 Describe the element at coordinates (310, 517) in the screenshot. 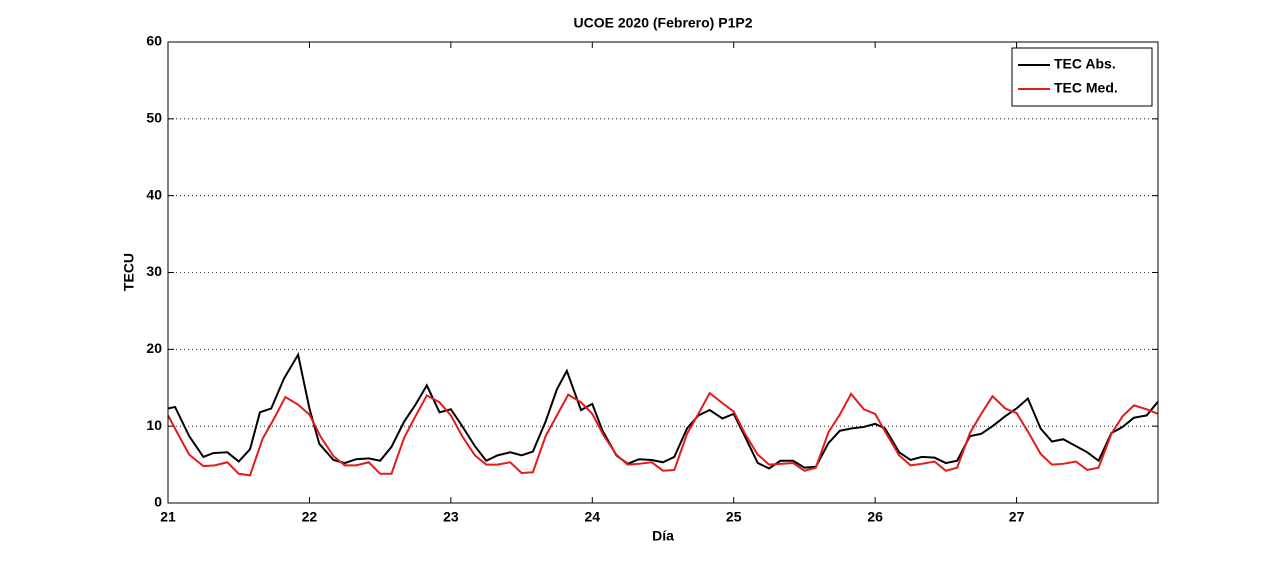

I see `x-tick-label: 22` at that location.